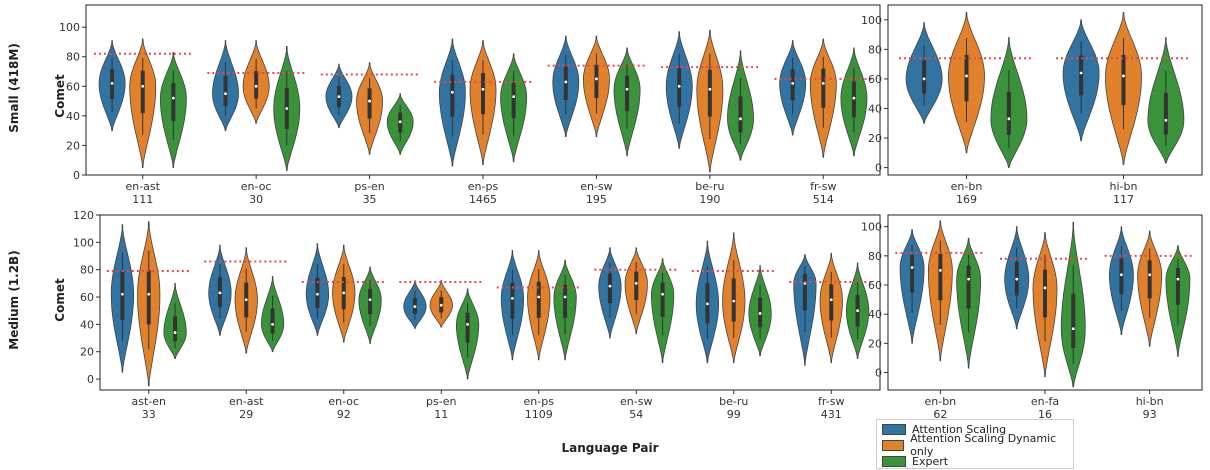 This screenshot has height=470, width=1210. What do you see at coordinates (246, 401) in the screenshot?
I see `x-tick-label: en-ast` at bounding box center [246, 401].